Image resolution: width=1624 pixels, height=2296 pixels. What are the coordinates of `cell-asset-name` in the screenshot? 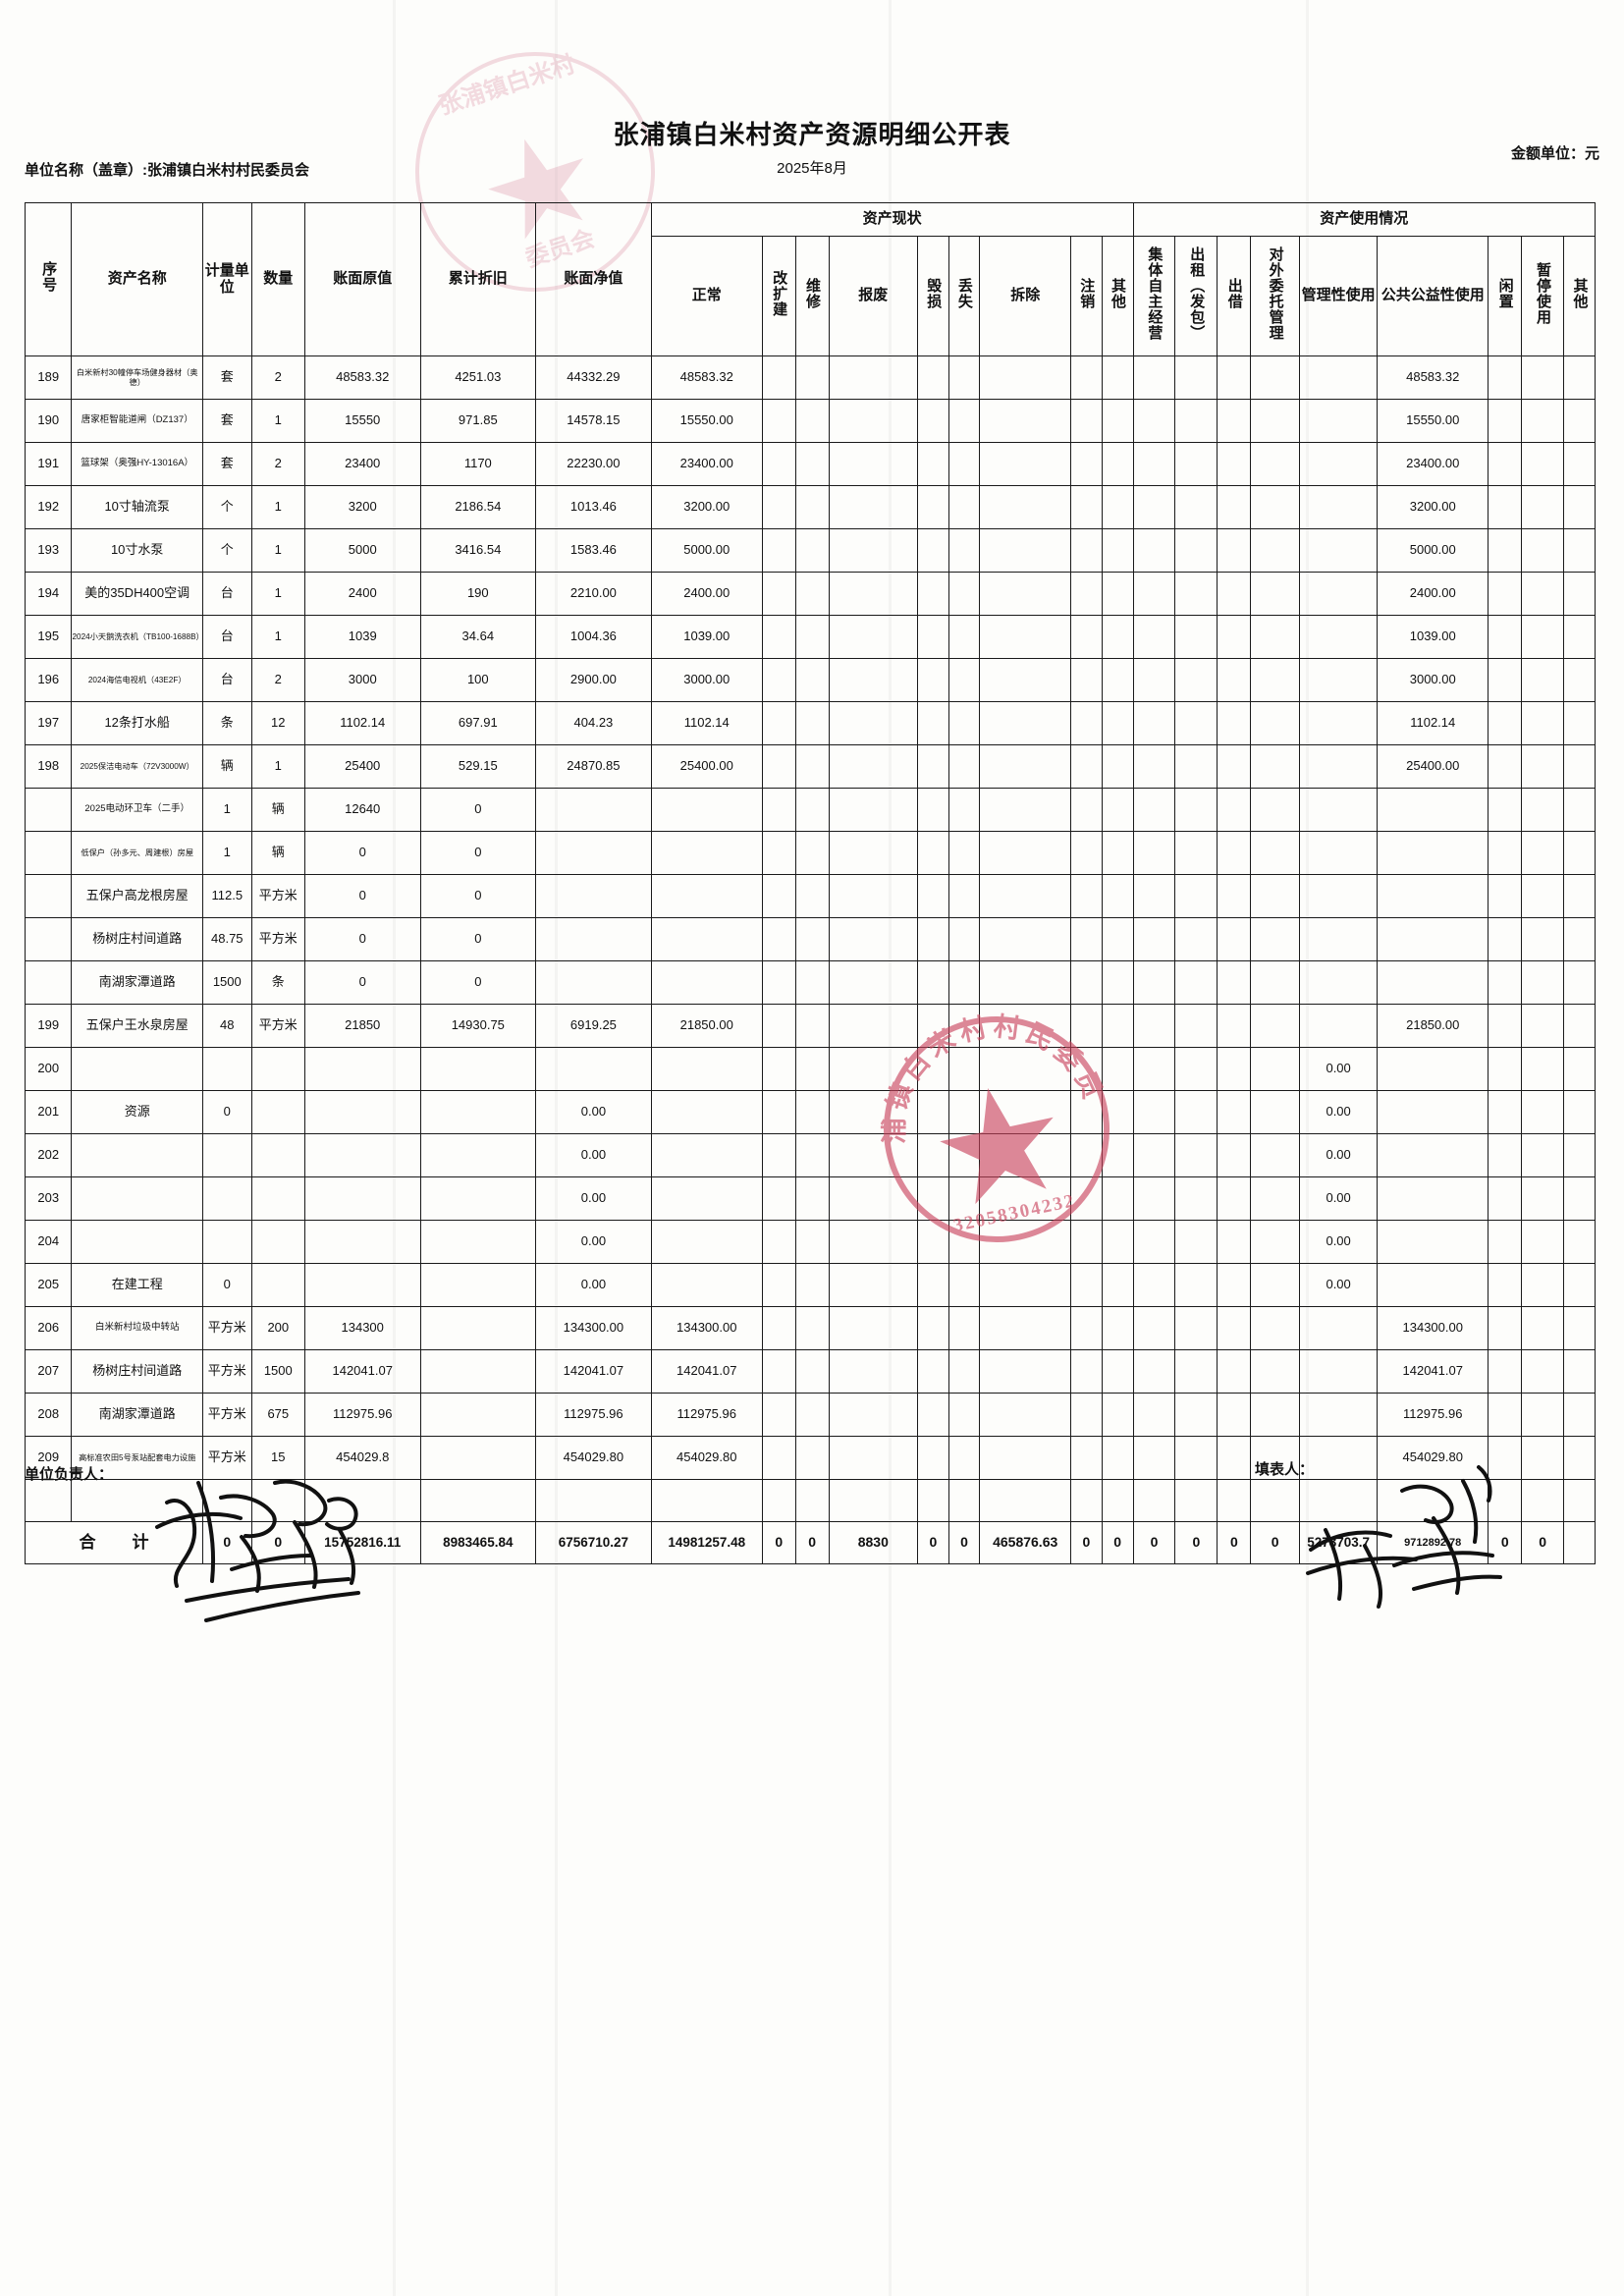 It's located at (137, 1155).